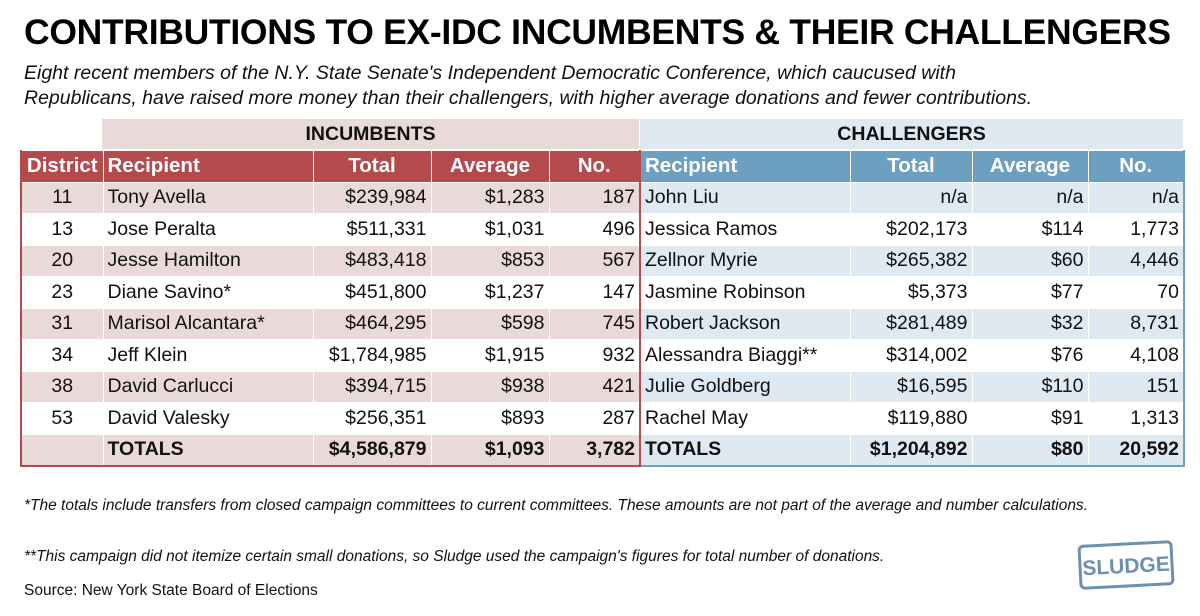 This screenshot has height=616, width=1200. I want to click on incumbent-name-cell: Tony Avella, so click(208, 197).